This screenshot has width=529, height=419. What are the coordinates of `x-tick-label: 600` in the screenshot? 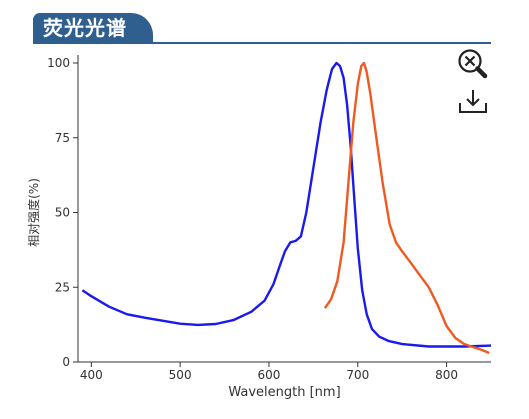 It's located at (269, 375).